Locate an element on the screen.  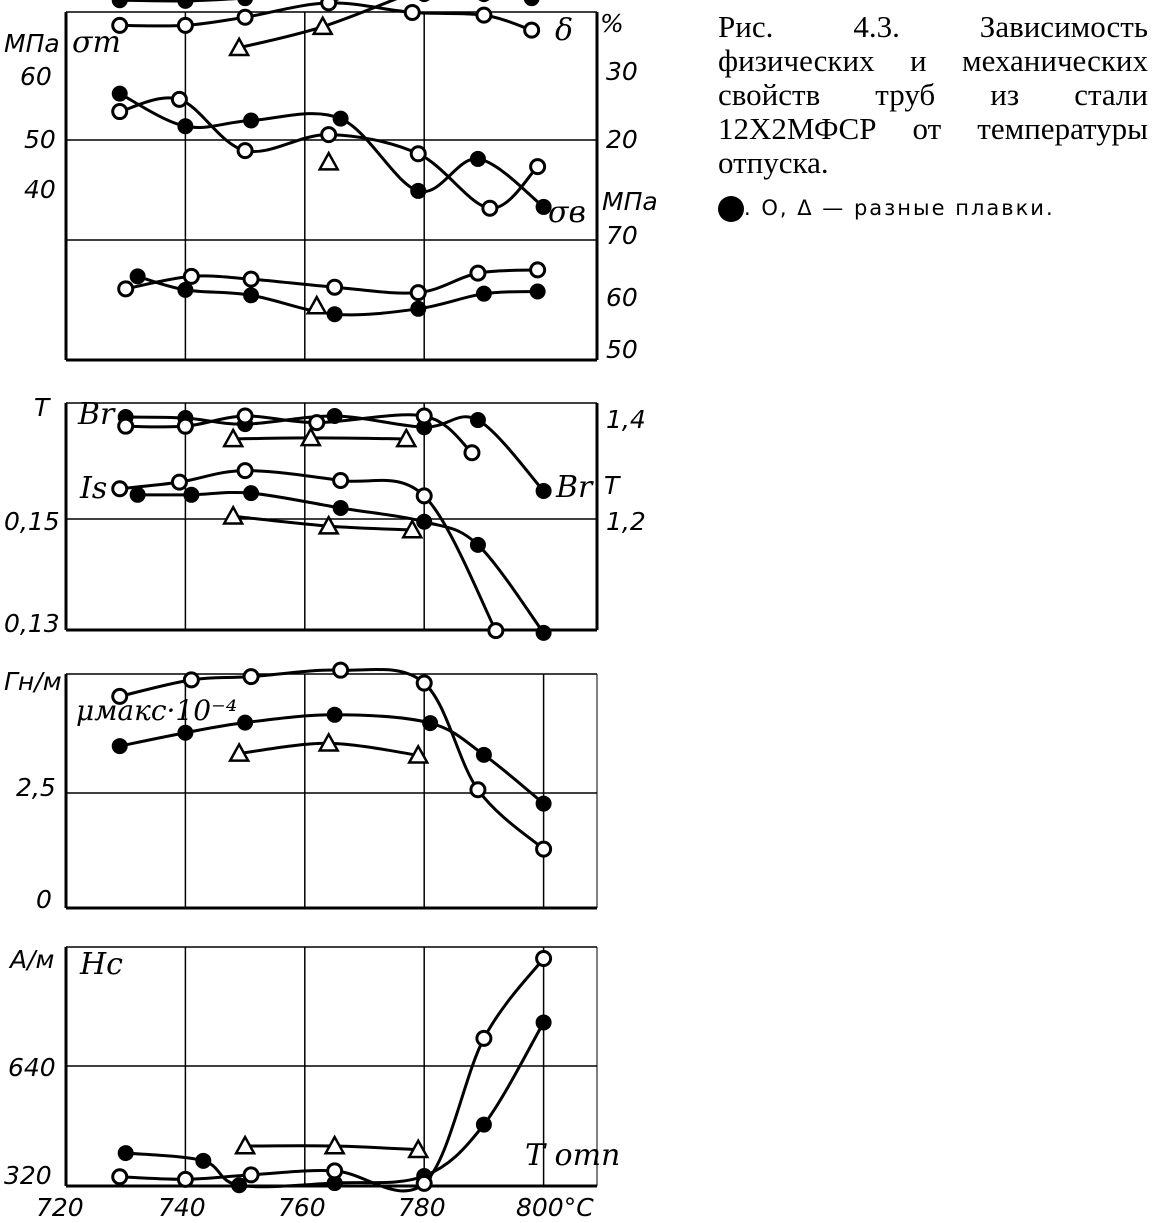
panel1-right-tick-20: 20 is located at coordinates (622, 139).